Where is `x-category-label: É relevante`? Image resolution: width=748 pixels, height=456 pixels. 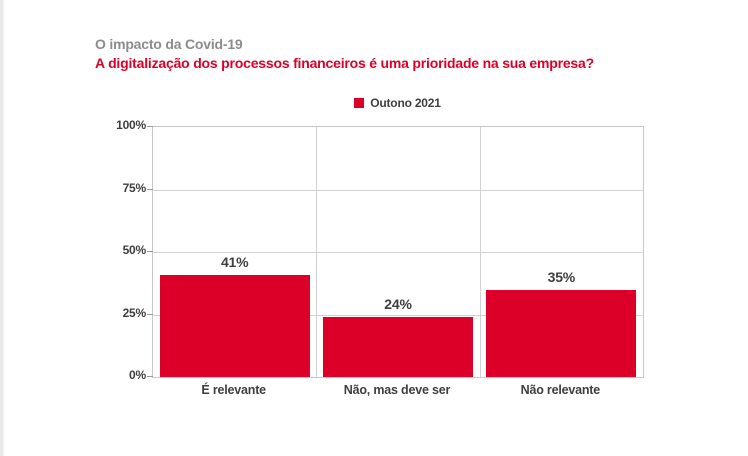
x-category-label: É relevante is located at coordinates (233, 390).